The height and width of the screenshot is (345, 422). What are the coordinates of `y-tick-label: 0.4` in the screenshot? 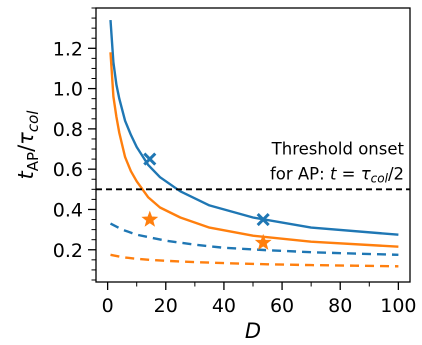 It's located at (68, 210).